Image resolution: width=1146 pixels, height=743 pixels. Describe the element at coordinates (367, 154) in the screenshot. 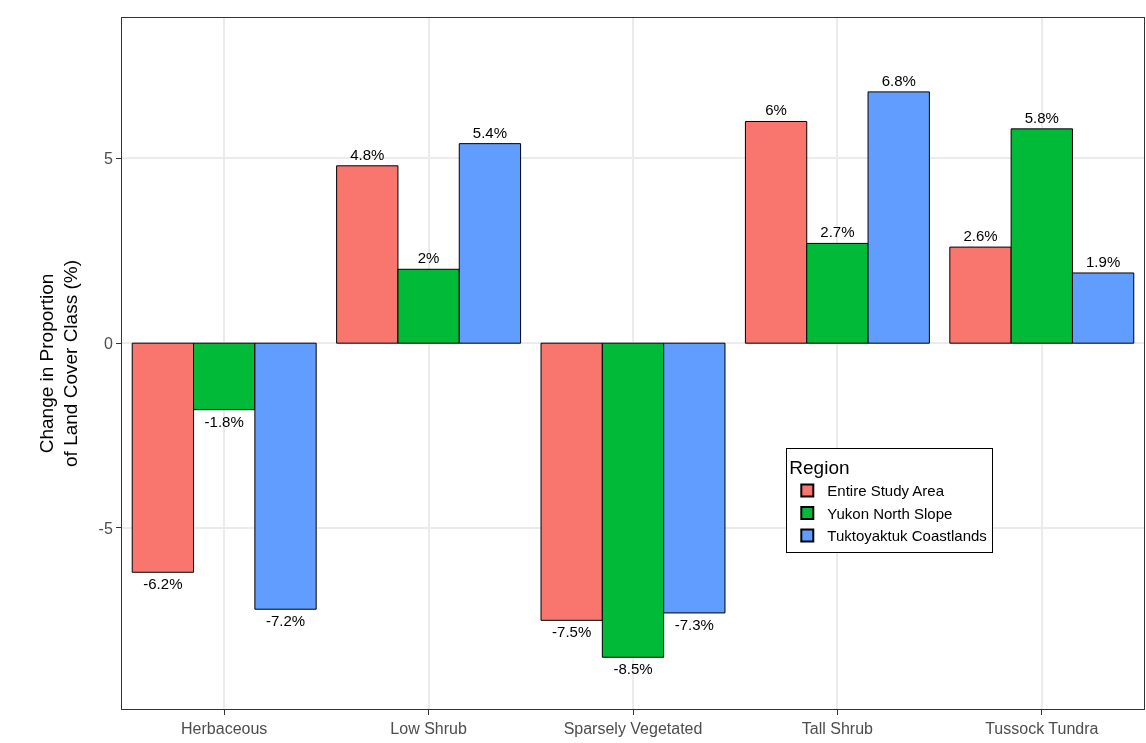

I see `data-label: 4.8%` at that location.